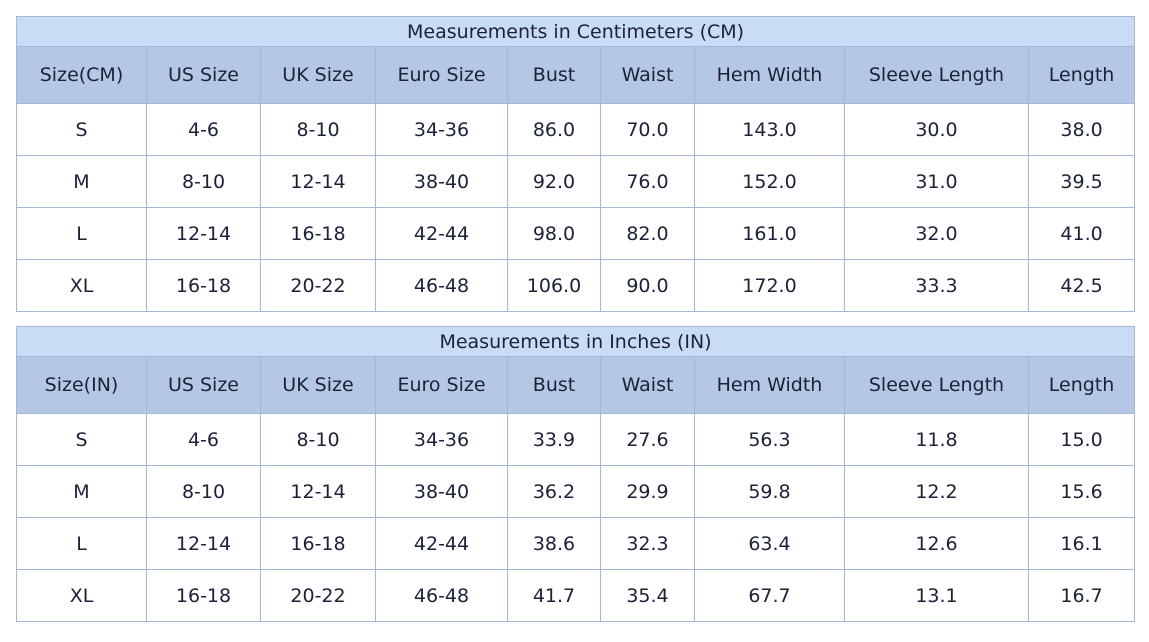 Image resolution: width=1149 pixels, height=642 pixels. What do you see at coordinates (575, 31) in the screenshot?
I see `table-title: Measurements in Centimeters (CM)` at bounding box center [575, 31].